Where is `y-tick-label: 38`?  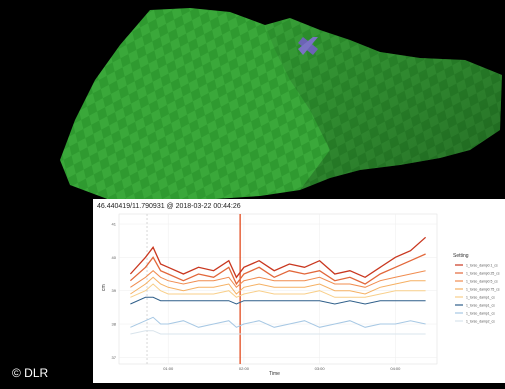 y-tick-label: 38 is located at coordinates (114, 324).